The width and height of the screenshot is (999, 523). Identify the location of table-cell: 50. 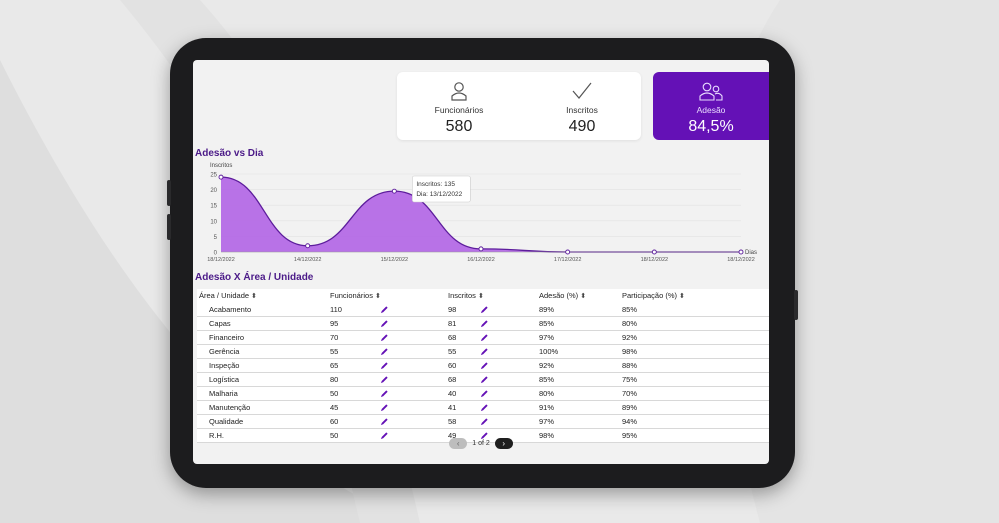
(334, 393).